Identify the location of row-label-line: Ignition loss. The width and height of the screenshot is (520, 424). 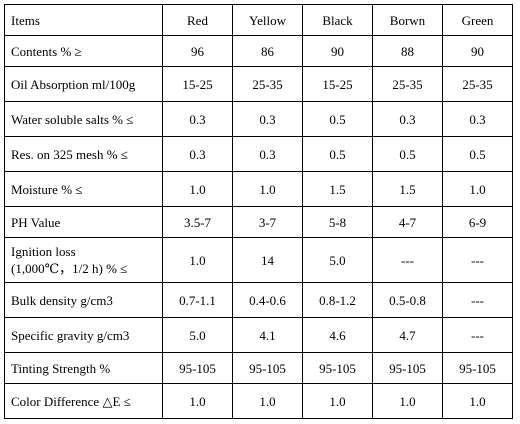
(43, 251).